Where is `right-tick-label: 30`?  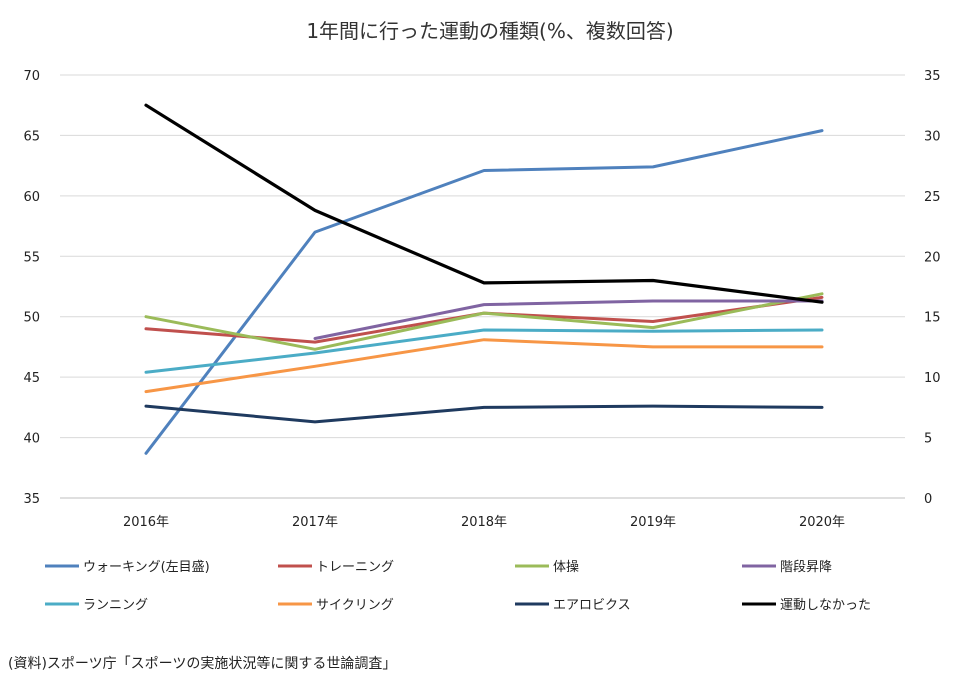 right-tick-label: 30 is located at coordinates (932, 136).